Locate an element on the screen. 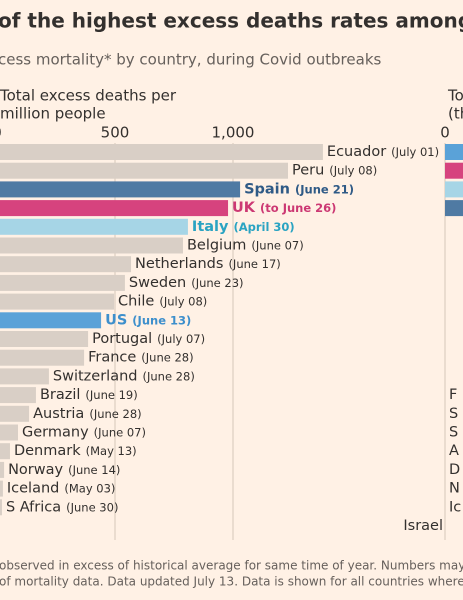 This screenshot has width=463, height=600. bar-label: Germany (June 07) is located at coordinates (84, 433).